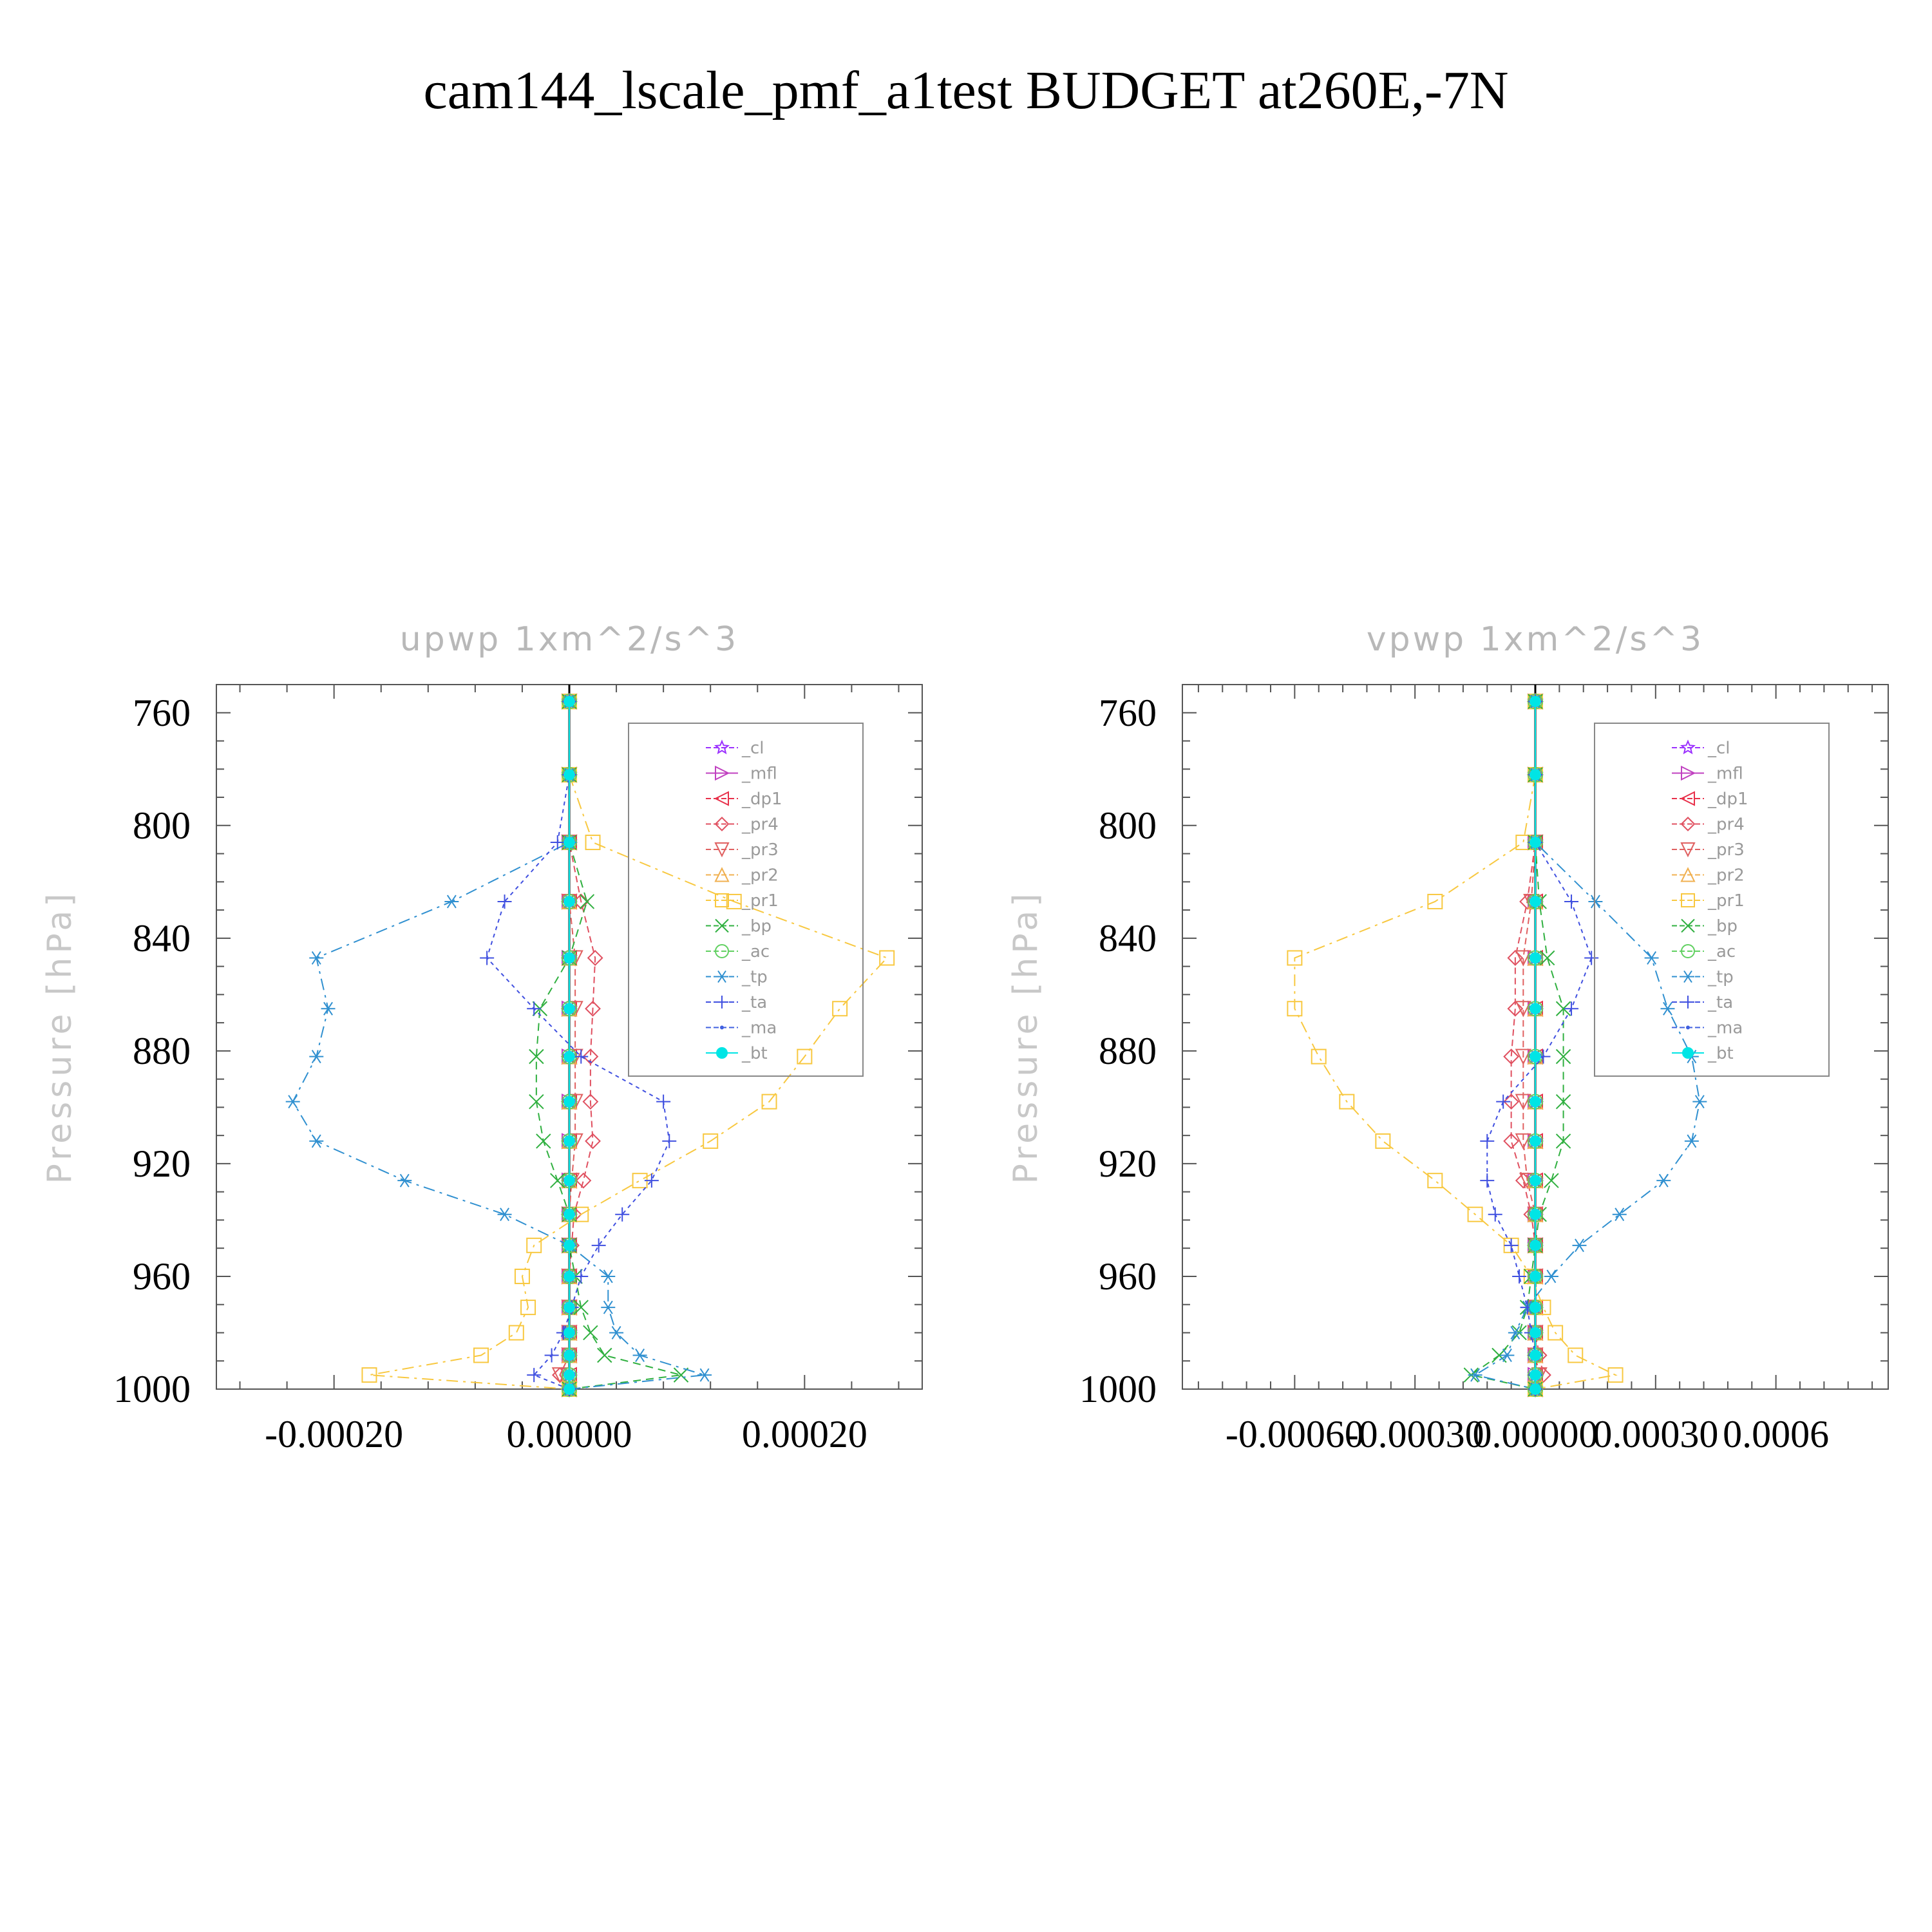 This screenshot has height=1932, width=1932. Describe the element at coordinates (1295, 1434) in the screenshot. I see `x-tick-label: -0.00060` at that location.